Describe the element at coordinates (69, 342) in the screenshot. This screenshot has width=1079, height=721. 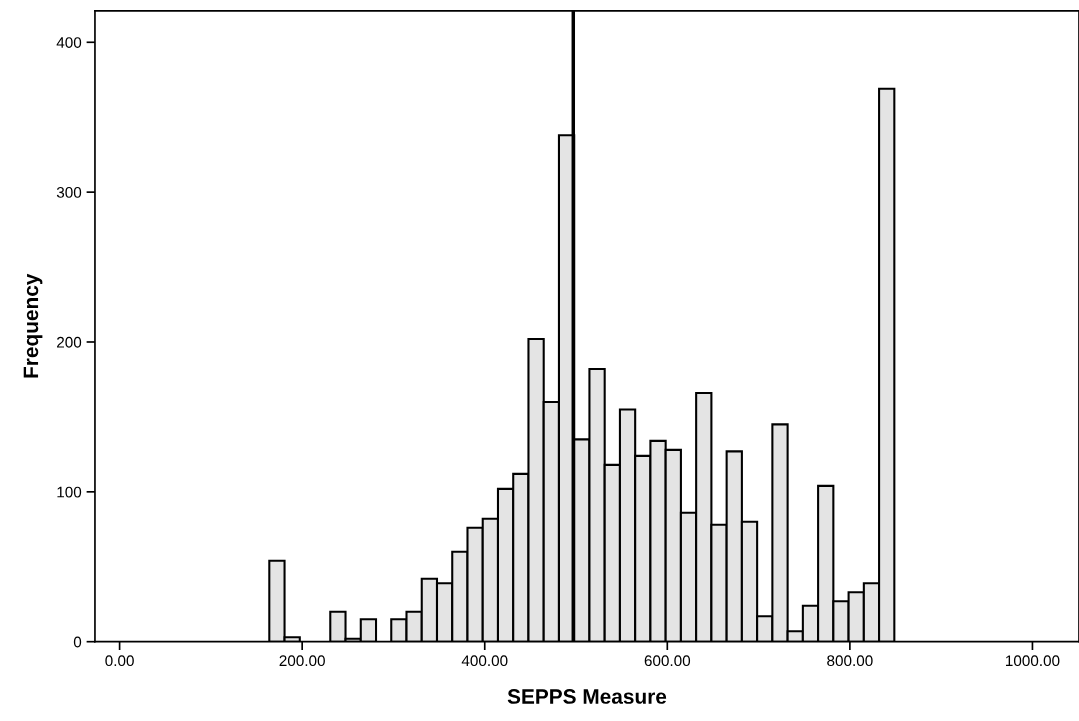
I see `y-tick-label: 200` at that location.